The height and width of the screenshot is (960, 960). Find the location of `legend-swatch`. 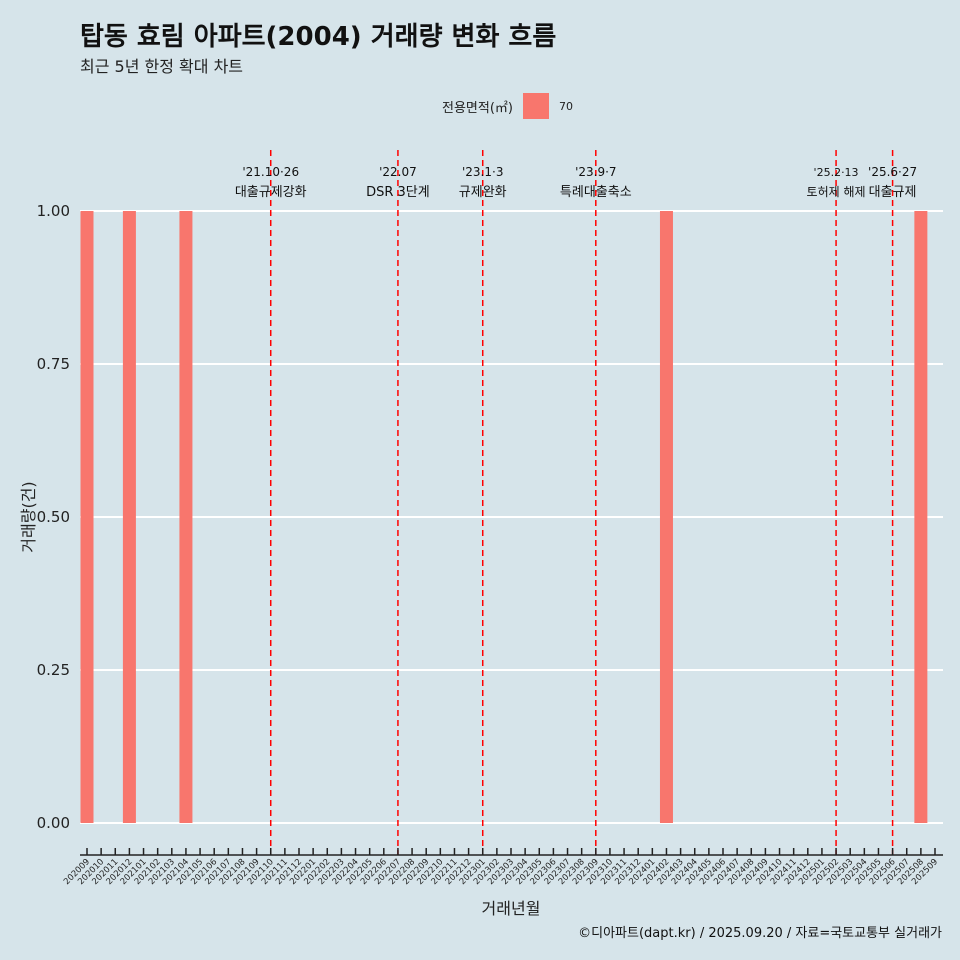

legend-swatch is located at coordinates (535, 106).